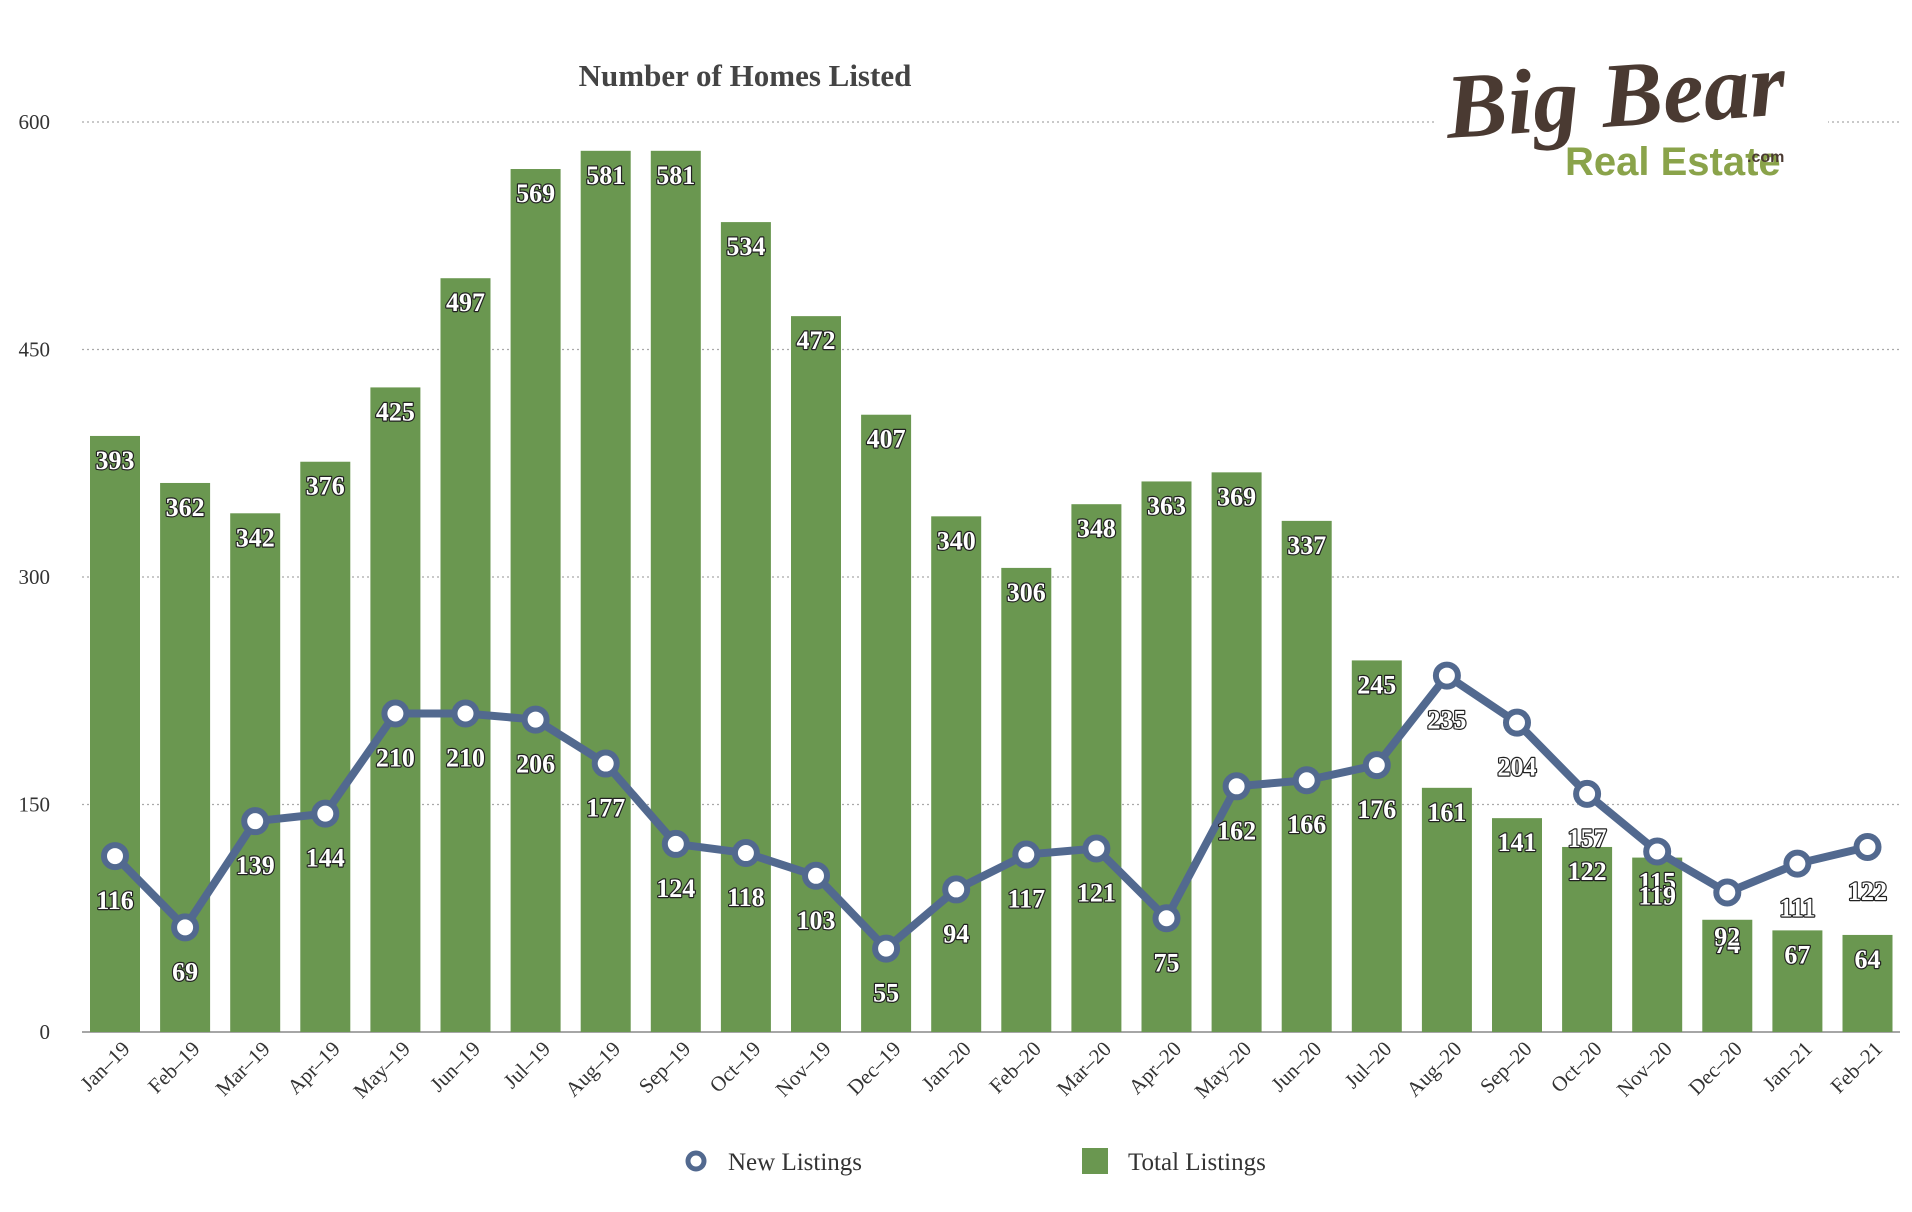  Describe the element at coordinates (1517, 767) in the screenshot. I see `point-value-label-Sep-20: 204` at that location.